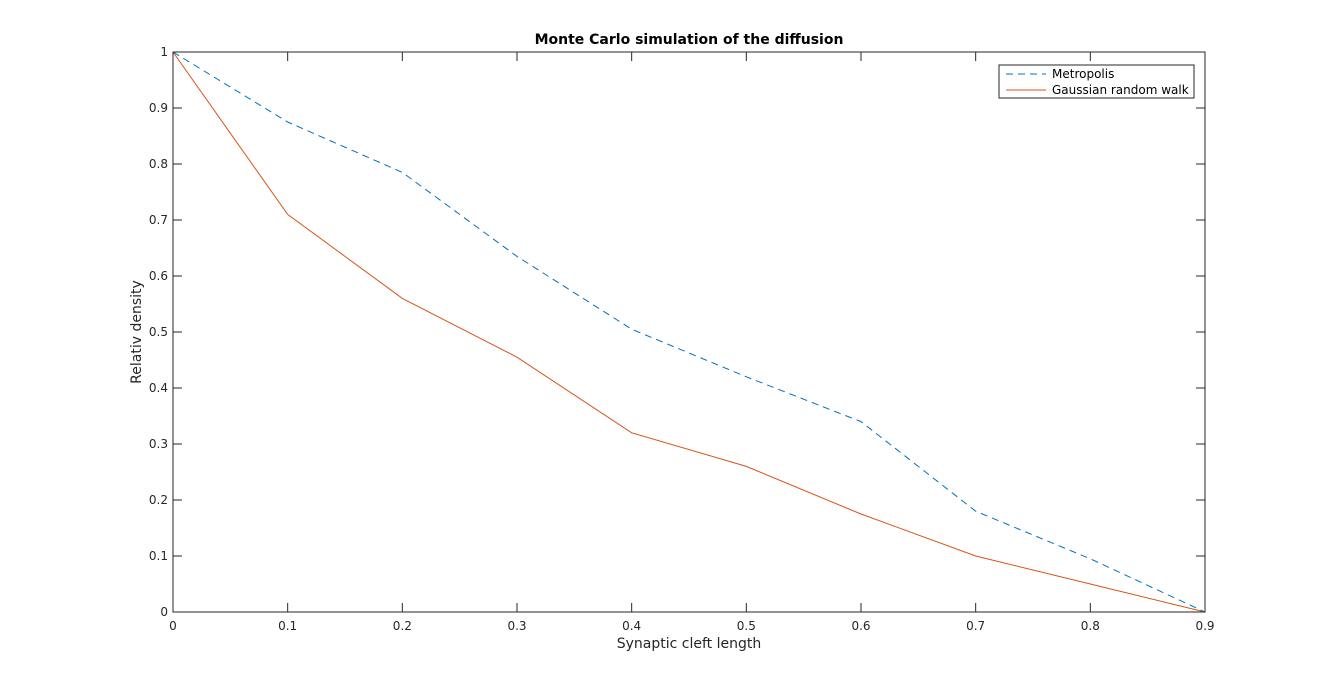  What do you see at coordinates (158, 276) in the screenshot?
I see `y-tick-label: 0.6` at bounding box center [158, 276].